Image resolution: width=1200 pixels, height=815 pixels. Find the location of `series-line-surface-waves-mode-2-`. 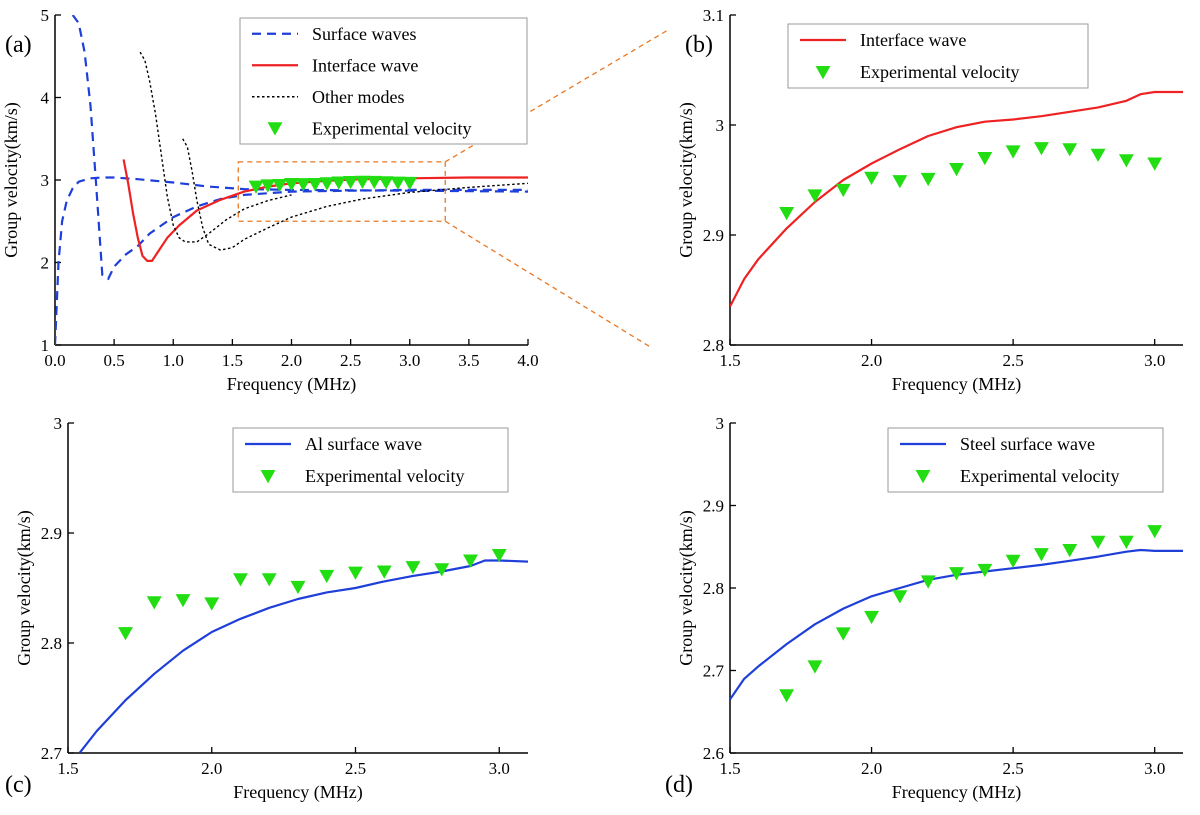

series-line-surface-waves-mode-2- is located at coordinates (299, 148).